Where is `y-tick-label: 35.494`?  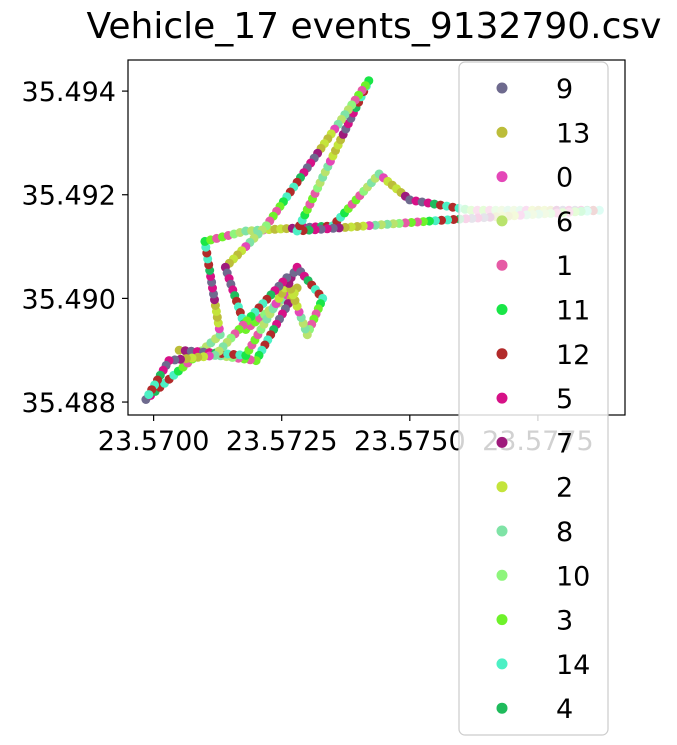 y-tick-label: 35.494 is located at coordinates (69, 92).